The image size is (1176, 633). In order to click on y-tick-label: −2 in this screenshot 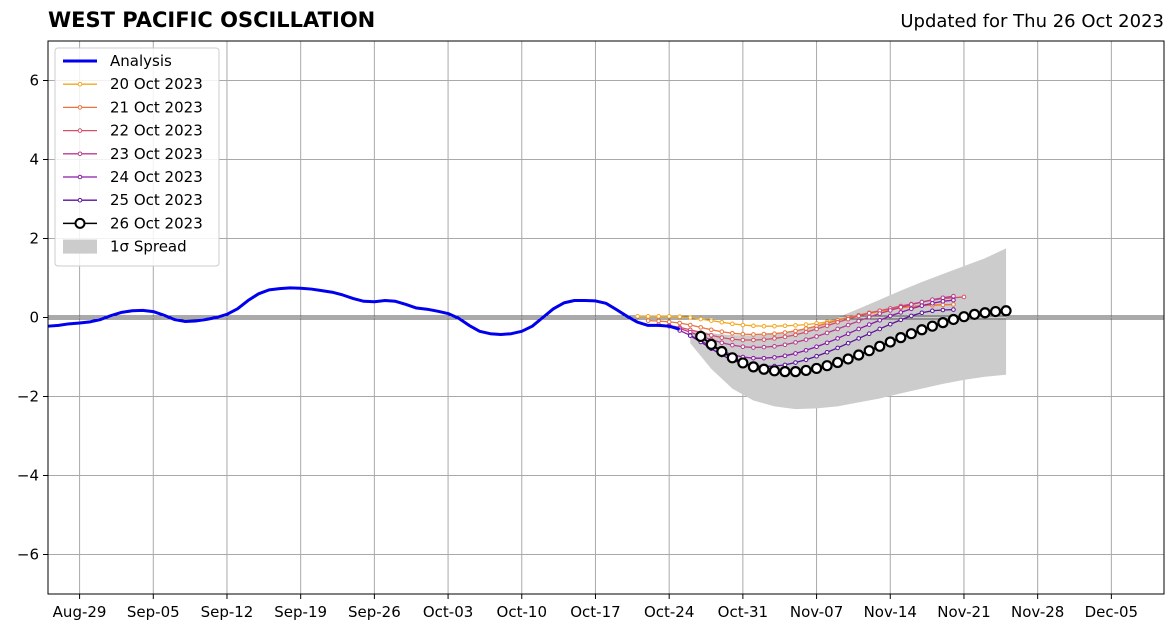, I will do `click(28, 397)`.